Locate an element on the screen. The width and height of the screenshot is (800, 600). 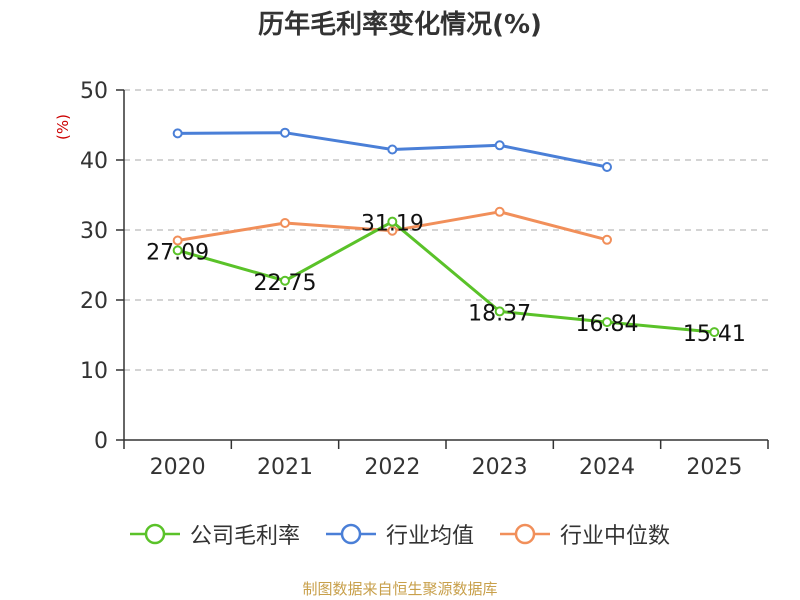
legend-item: 公司毛利率 is located at coordinates (214, 534).